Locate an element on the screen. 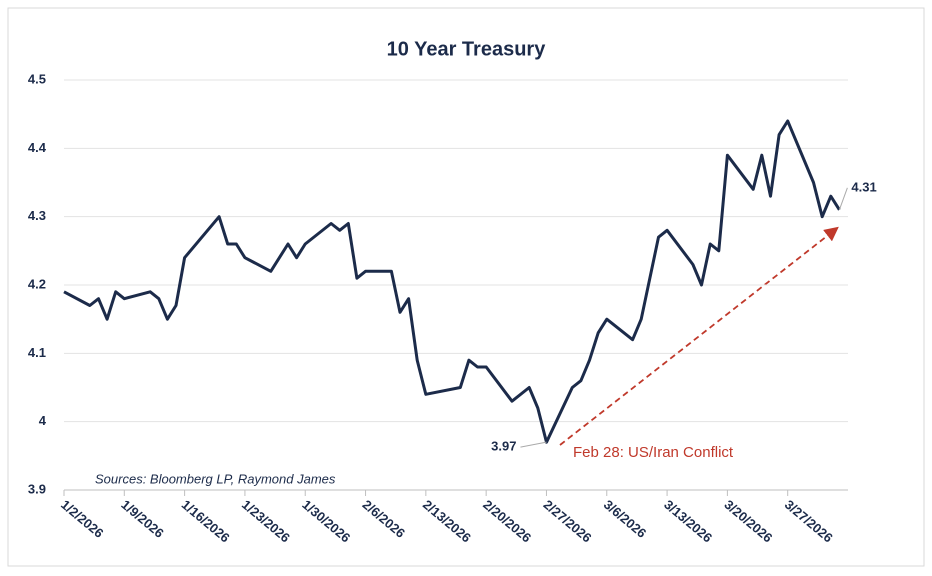 This screenshot has height=576, width=932. annotation-arrow is located at coordinates (699, 336).